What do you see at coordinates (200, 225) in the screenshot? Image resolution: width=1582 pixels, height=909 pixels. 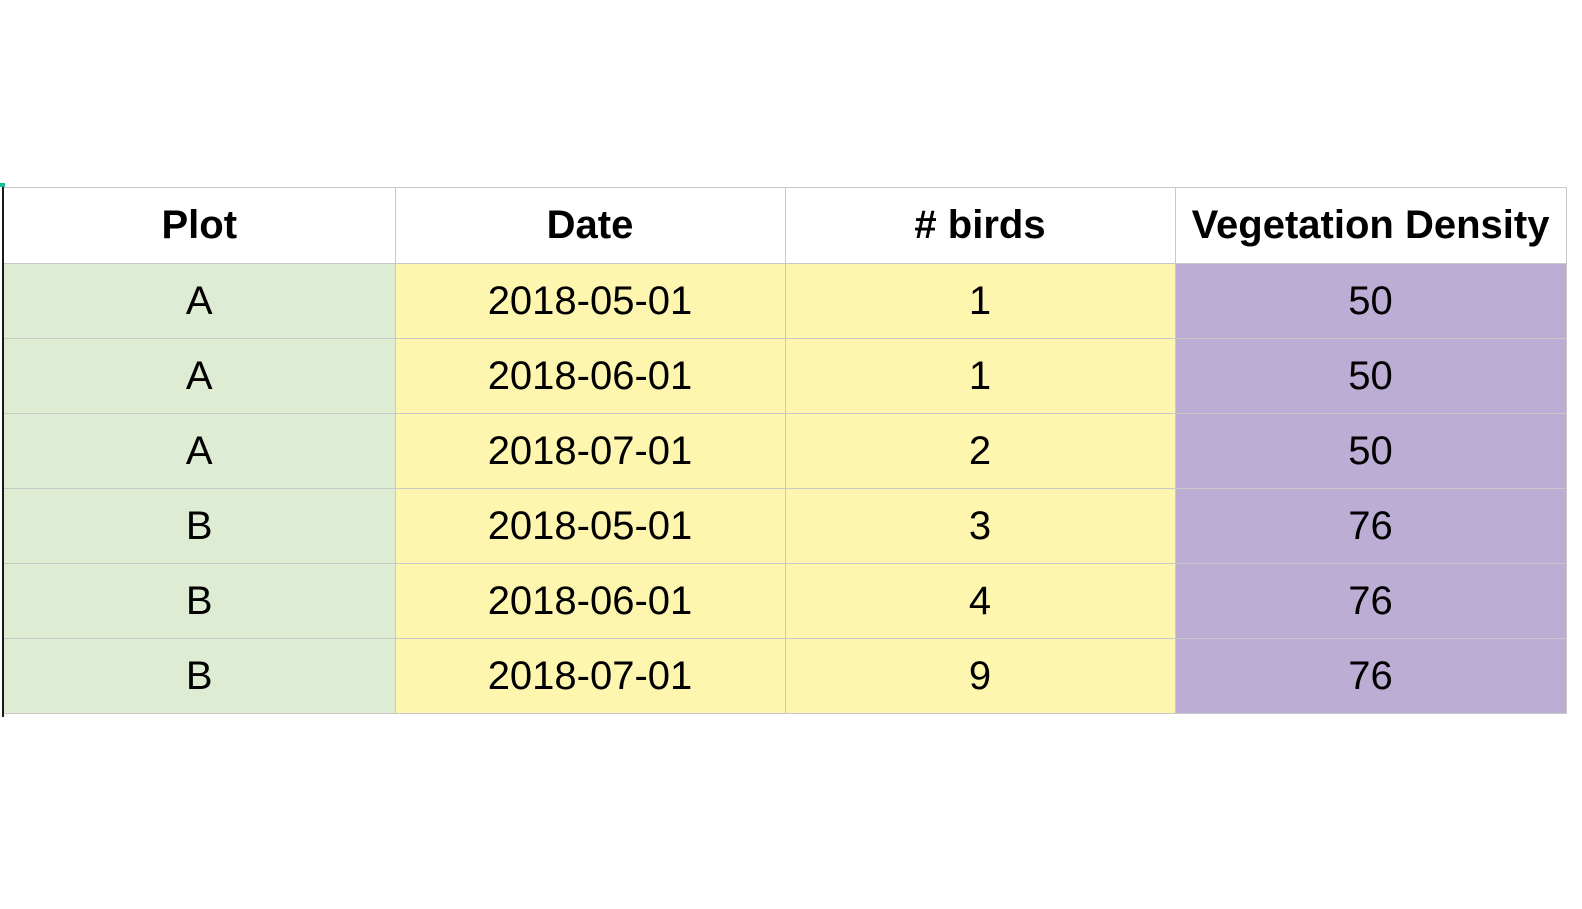 I see `header-cell-plot: Plot` at bounding box center [200, 225].